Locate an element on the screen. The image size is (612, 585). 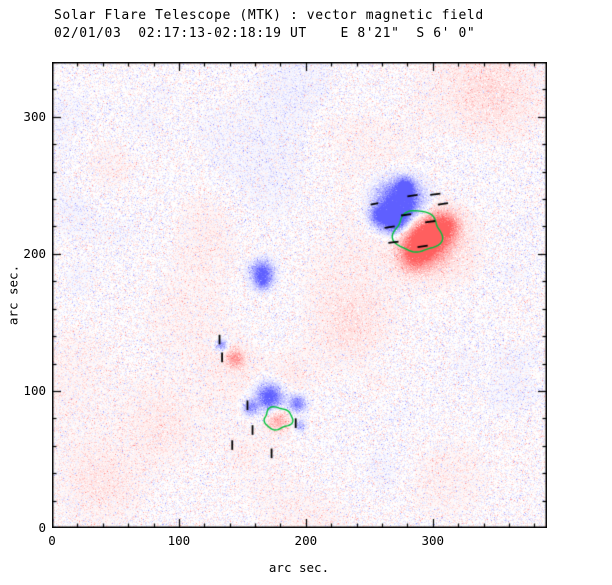
x-axis-label: arc sec. is located at coordinates (299, 567).